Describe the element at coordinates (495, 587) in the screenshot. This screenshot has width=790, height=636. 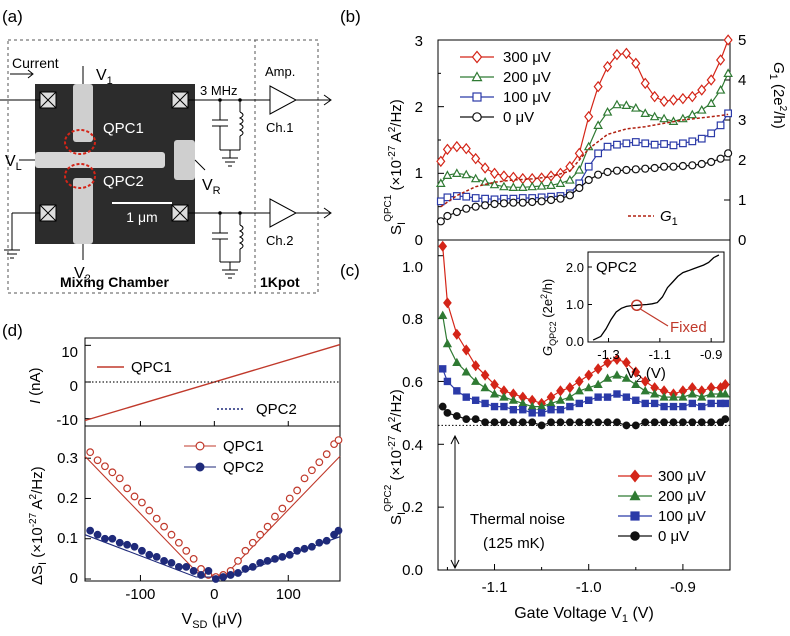
I see `c-xtick-0: -1.1` at that location.